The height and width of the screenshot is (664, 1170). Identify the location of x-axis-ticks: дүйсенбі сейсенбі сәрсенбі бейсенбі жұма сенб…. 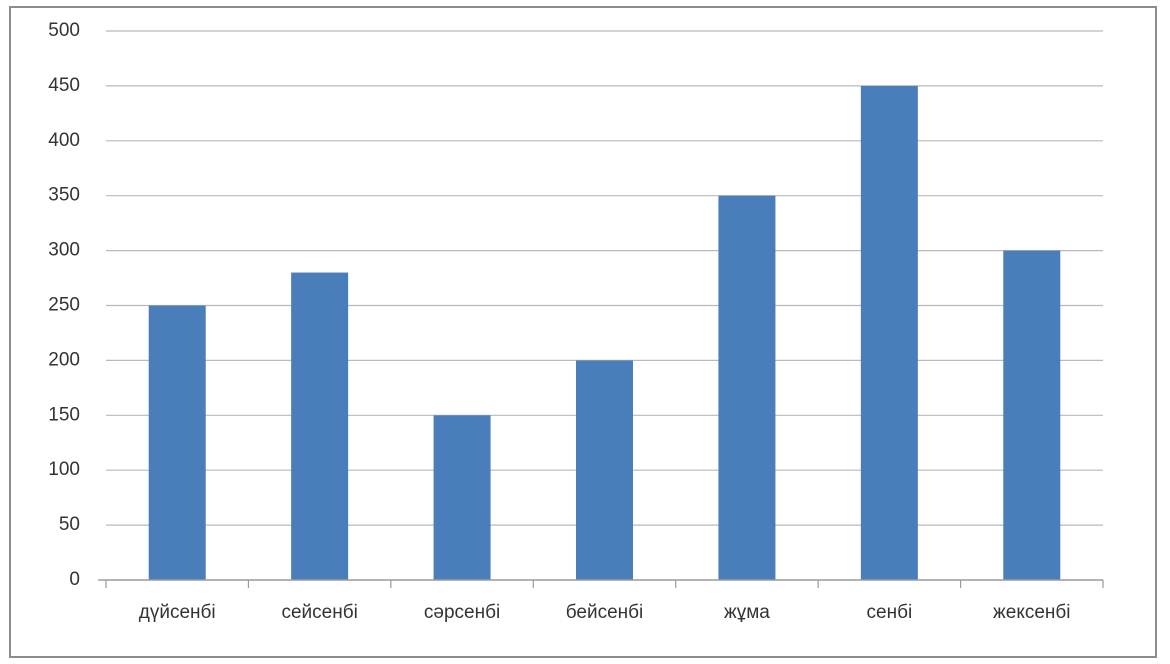
(605, 612).